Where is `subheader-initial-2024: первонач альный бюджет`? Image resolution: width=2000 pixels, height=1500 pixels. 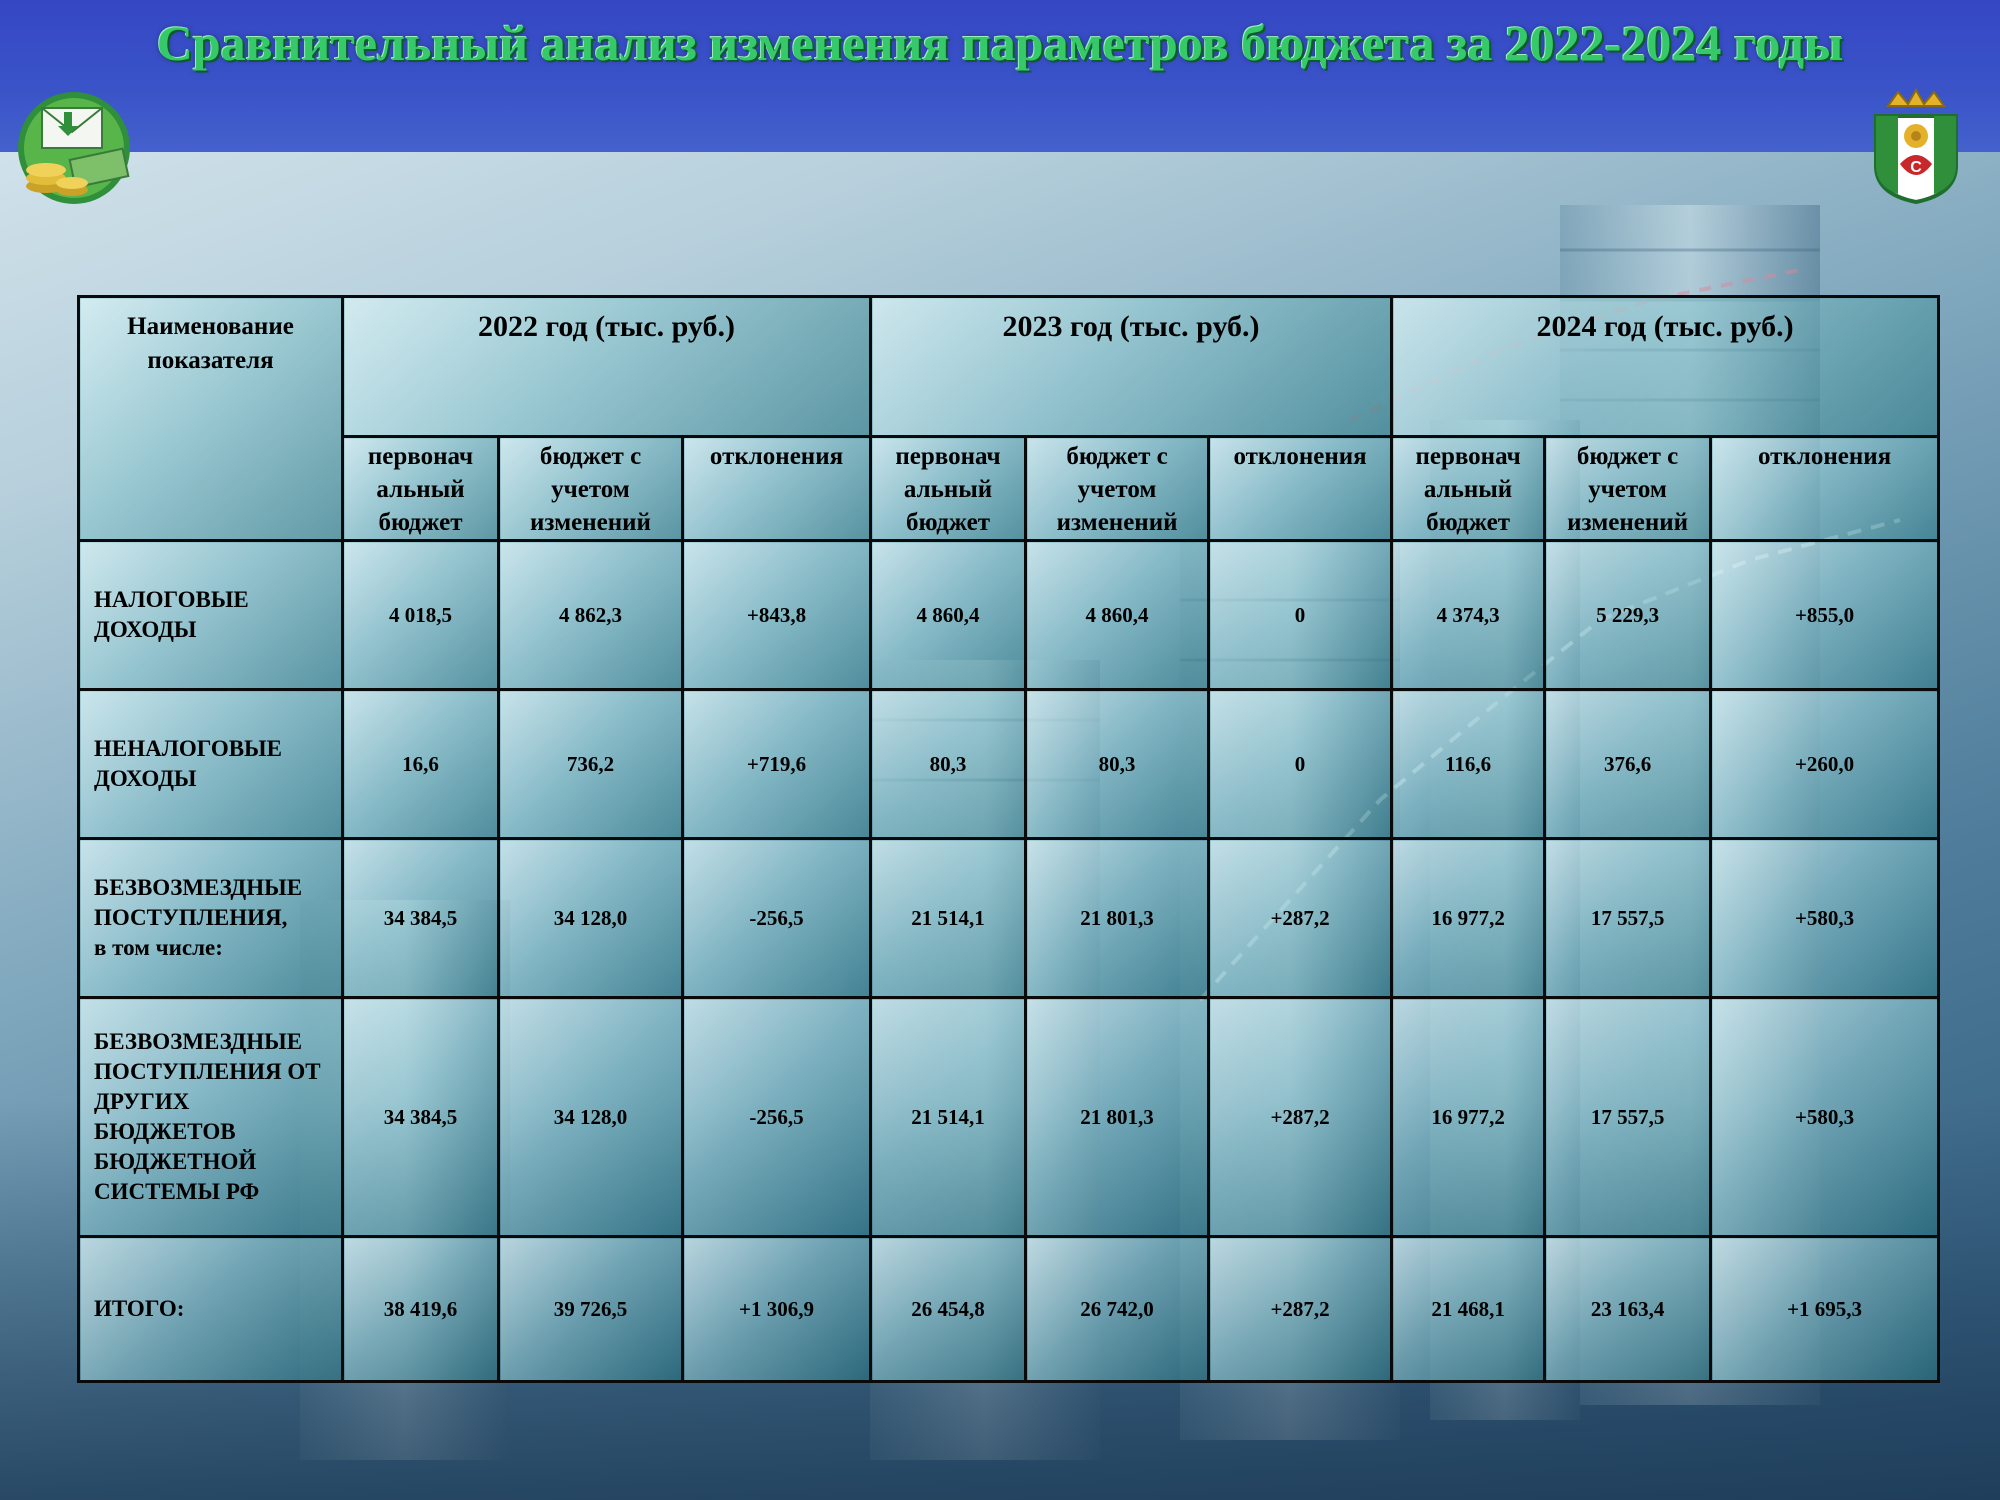 subheader-initial-2024: первонач альный бюджет is located at coordinates (1468, 488).